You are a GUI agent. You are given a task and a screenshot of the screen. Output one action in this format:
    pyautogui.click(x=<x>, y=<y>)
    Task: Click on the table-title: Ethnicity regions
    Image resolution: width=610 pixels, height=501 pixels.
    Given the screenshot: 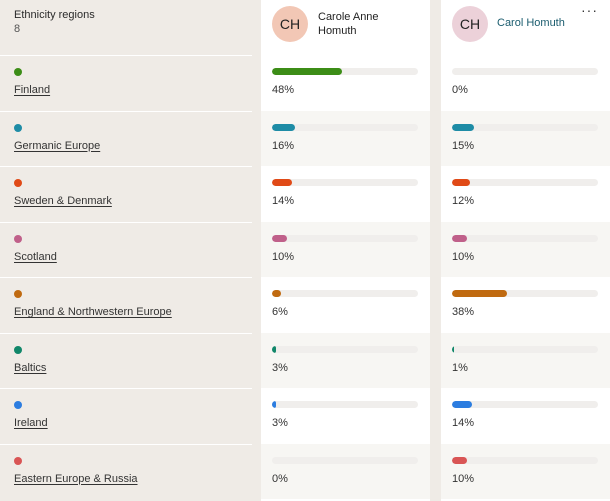 What is the action you would take?
    pyautogui.click(x=54, y=15)
    